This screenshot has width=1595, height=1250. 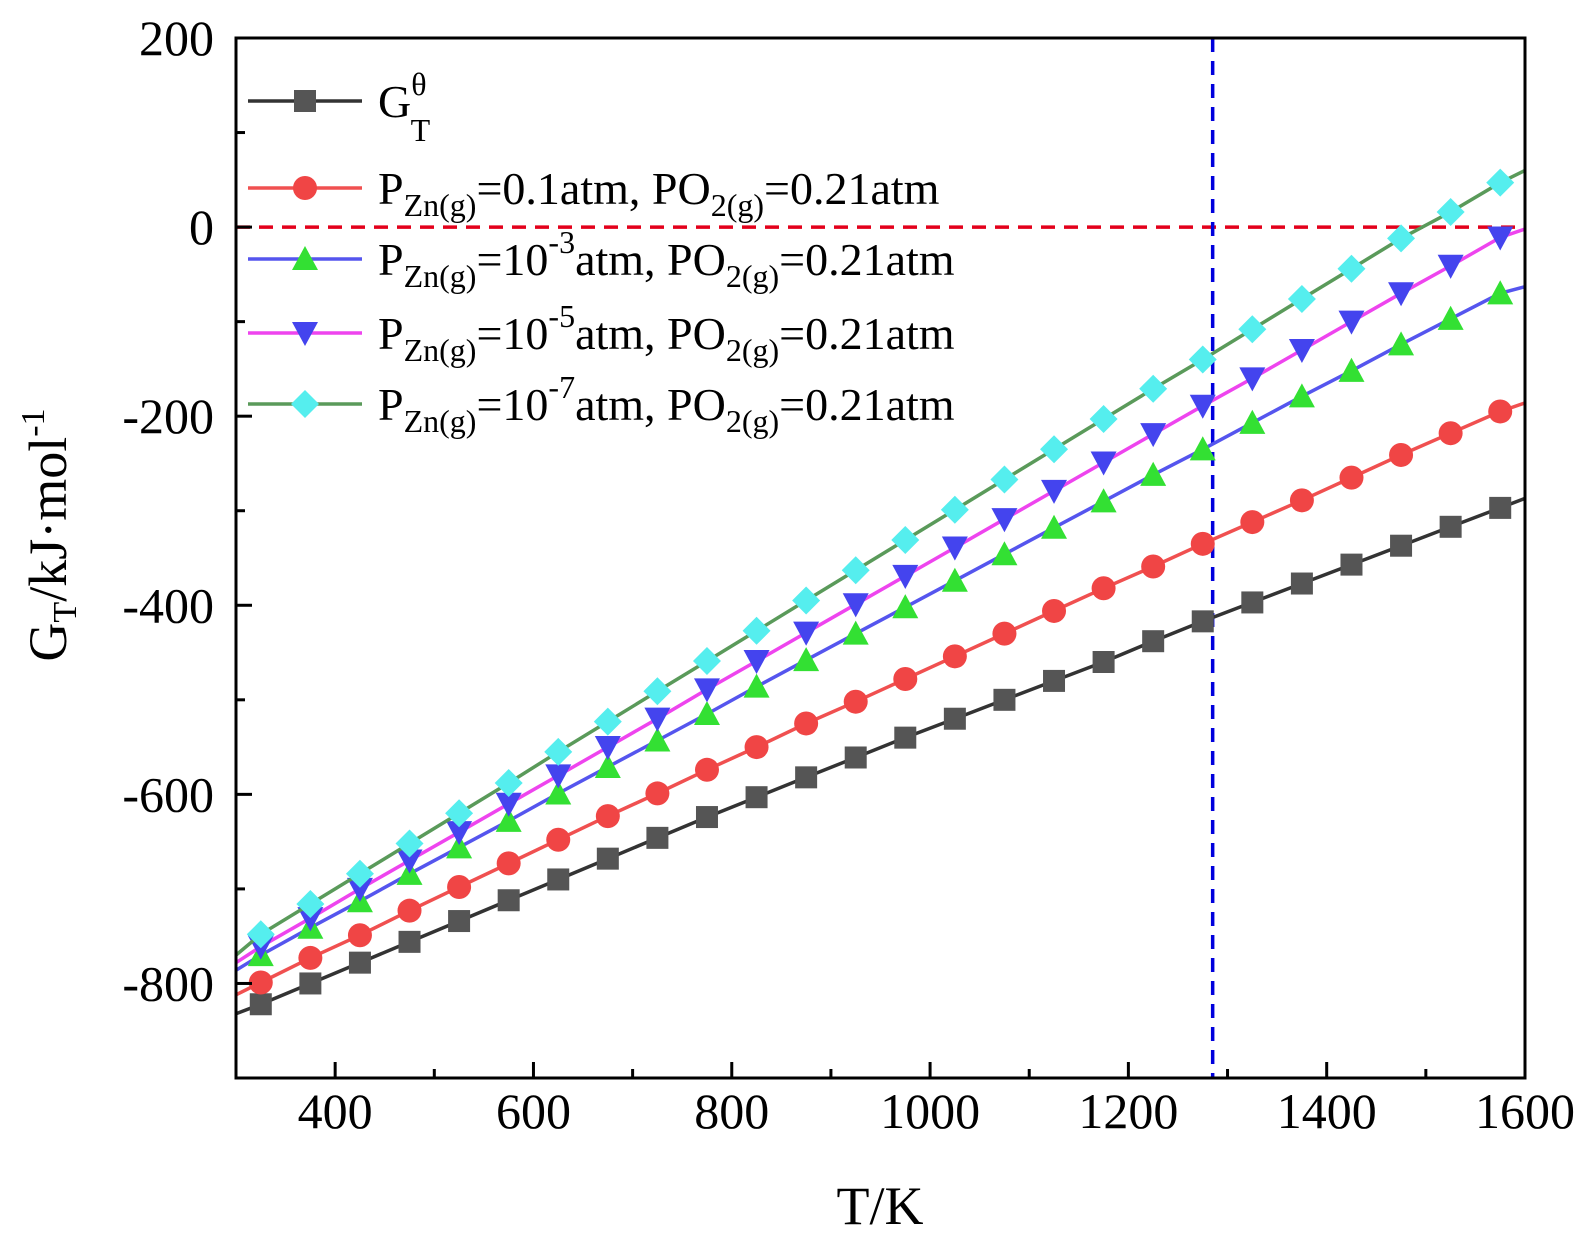 What do you see at coordinates (561, 387) in the screenshot?
I see `legend-label-part: -7` at bounding box center [561, 387].